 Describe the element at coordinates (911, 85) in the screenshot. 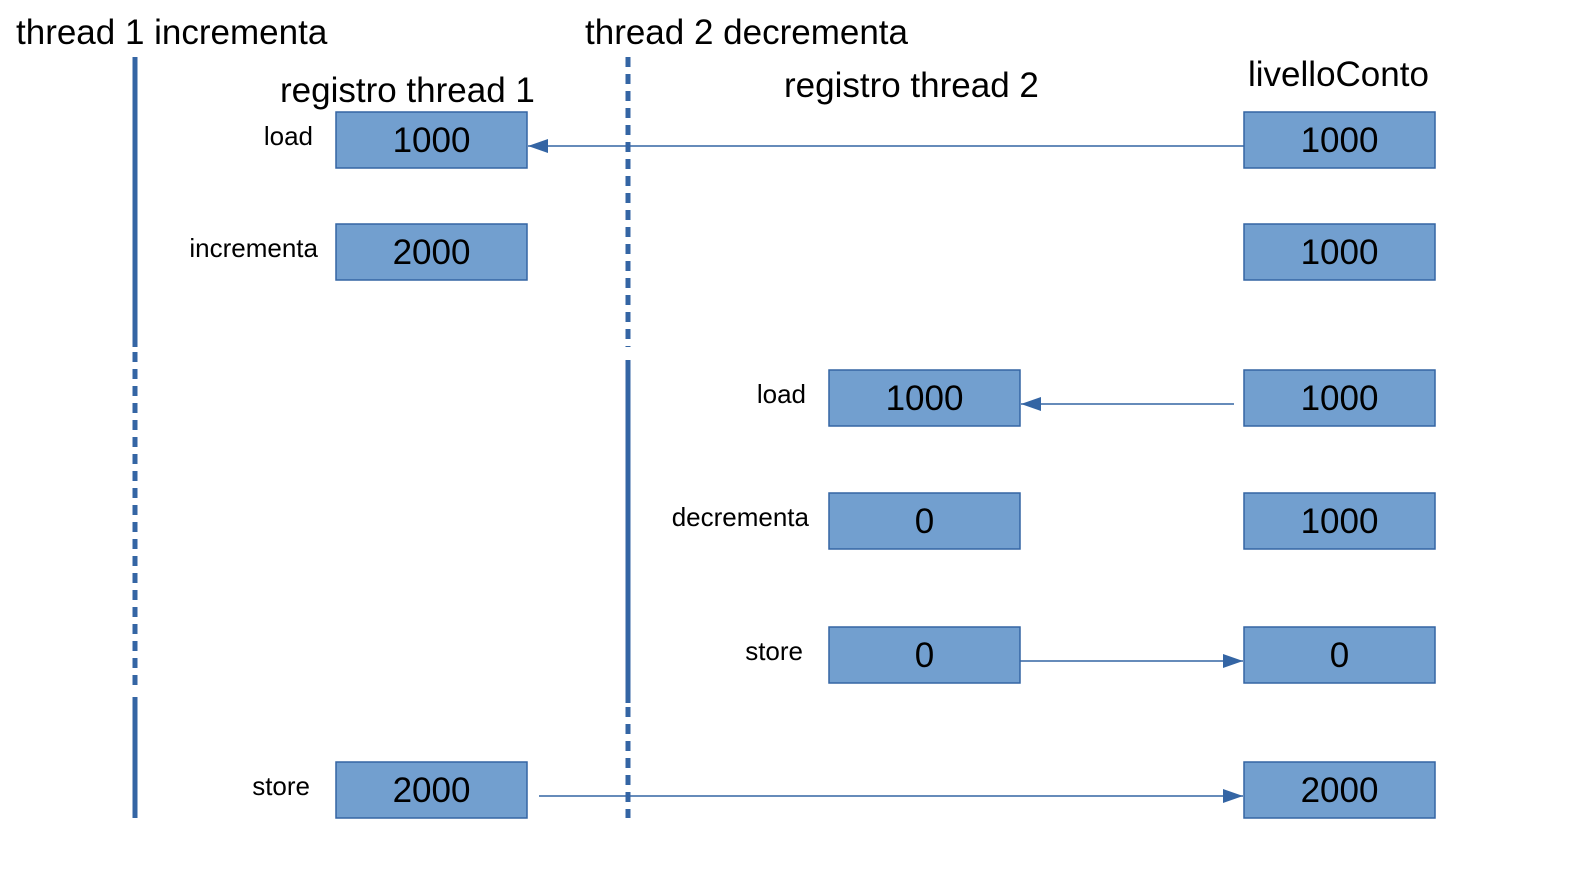

I see `register2-header: registro thread 2` at that location.